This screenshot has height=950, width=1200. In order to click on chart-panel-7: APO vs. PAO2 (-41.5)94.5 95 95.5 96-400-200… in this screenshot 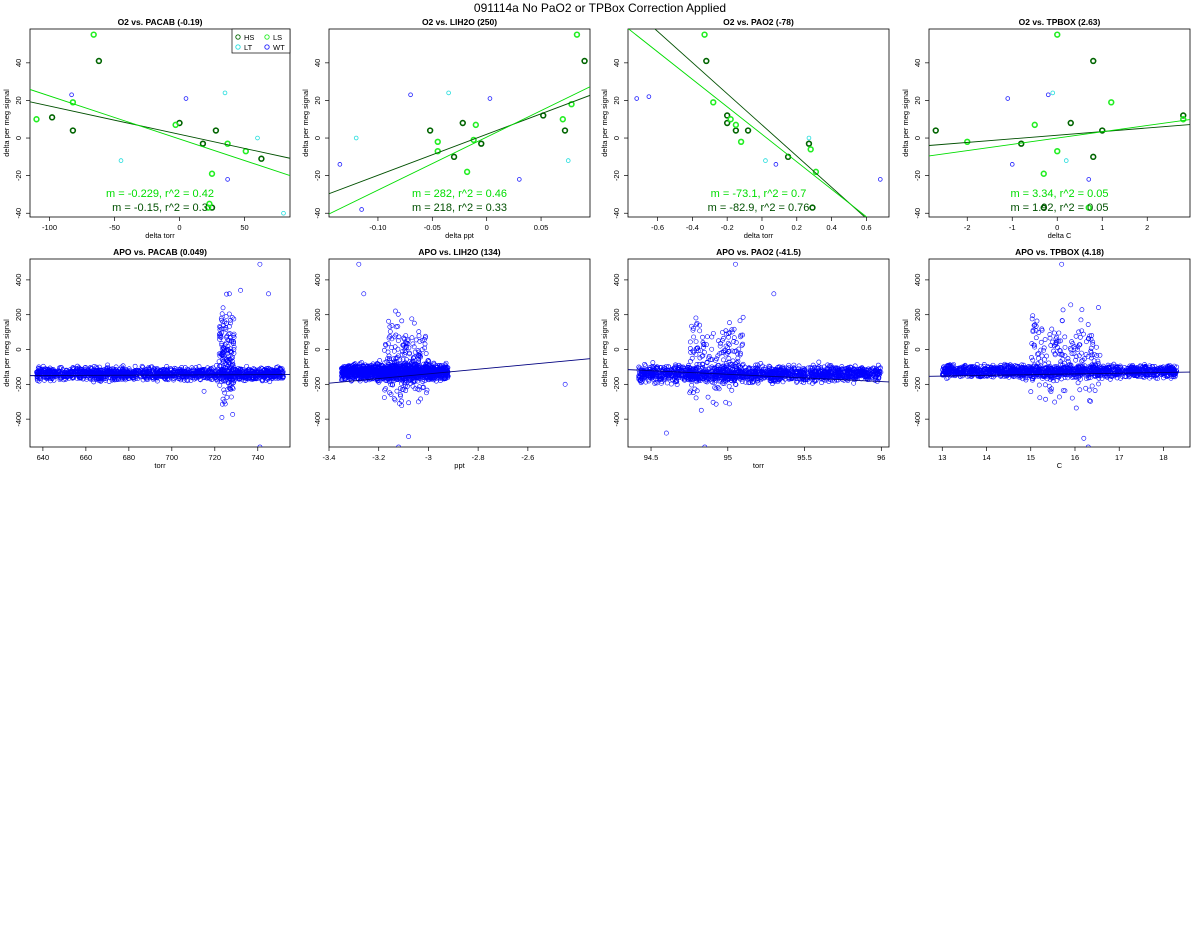, I will do `click(745, 358)`.